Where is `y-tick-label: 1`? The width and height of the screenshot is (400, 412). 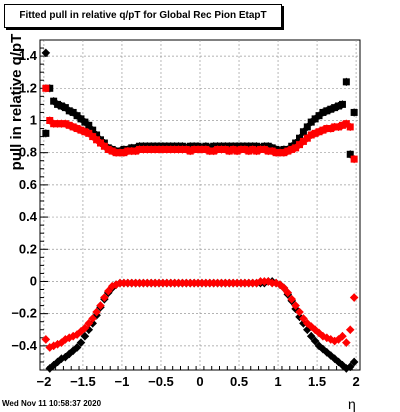 y-tick-label: 1 is located at coordinates (33, 119).